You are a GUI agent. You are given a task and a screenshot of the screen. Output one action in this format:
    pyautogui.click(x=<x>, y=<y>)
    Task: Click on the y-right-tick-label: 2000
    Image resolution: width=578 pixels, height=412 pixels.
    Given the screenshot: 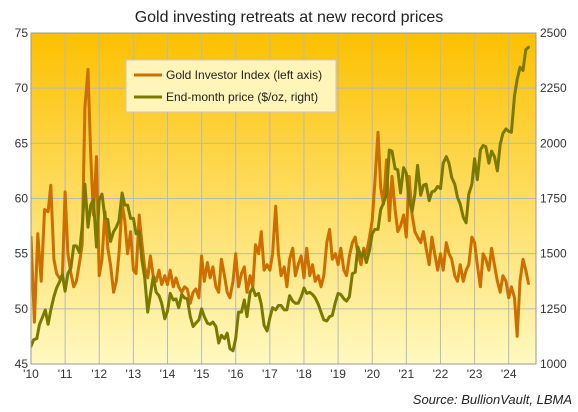 What is the action you would take?
    pyautogui.click(x=553, y=143)
    